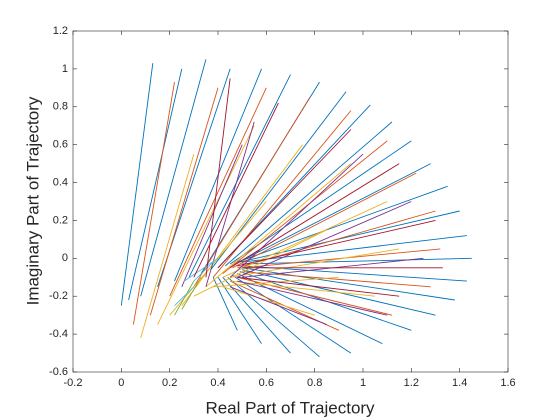 The width and height of the screenshot is (560, 420). Describe the element at coordinates (411, 383) in the screenshot. I see `x-tick-label: 1.2` at that location.